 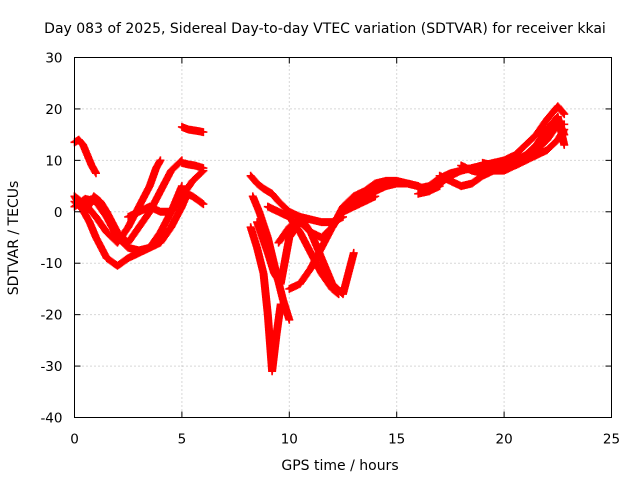 What do you see at coordinates (14, 238) in the screenshot?
I see `y-axis-label: SDTVAR / TECUs` at bounding box center [14, 238].